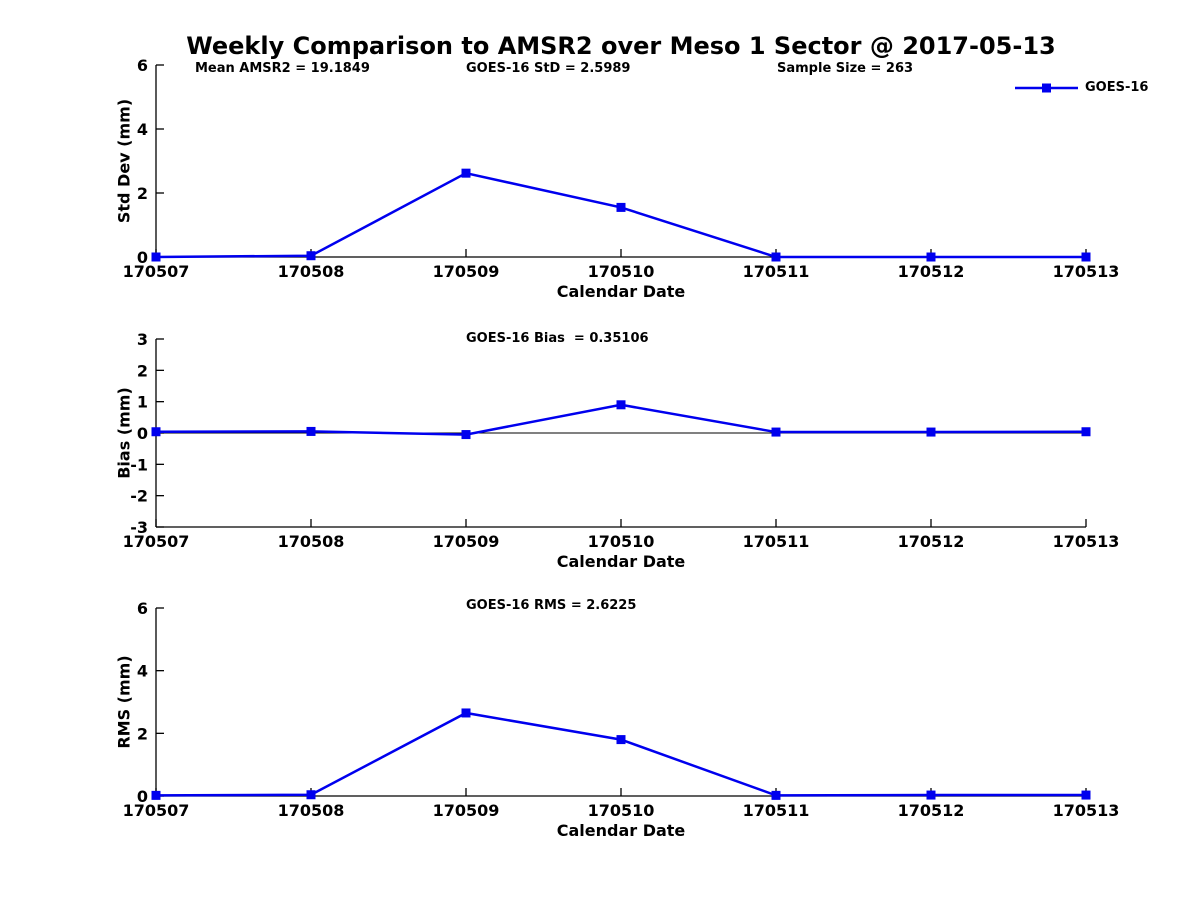 This screenshot has width=1200, height=900. What do you see at coordinates (139, 464) in the screenshot?
I see `y-tick-label: -1` at bounding box center [139, 464].